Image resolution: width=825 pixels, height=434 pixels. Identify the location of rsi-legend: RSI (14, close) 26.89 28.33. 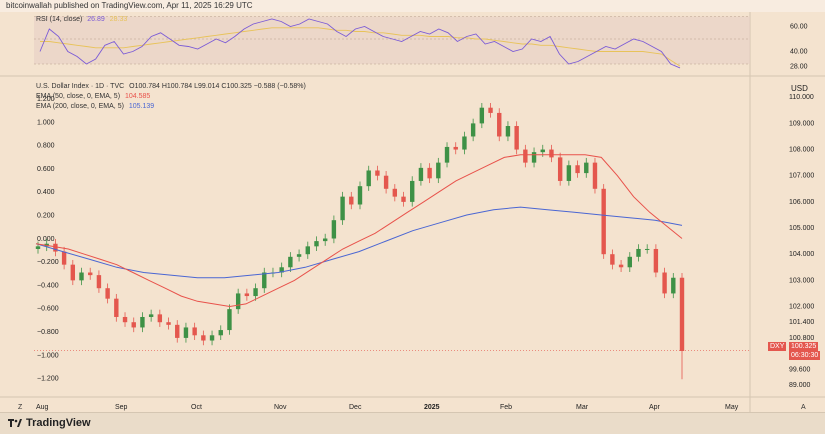
(81, 19).